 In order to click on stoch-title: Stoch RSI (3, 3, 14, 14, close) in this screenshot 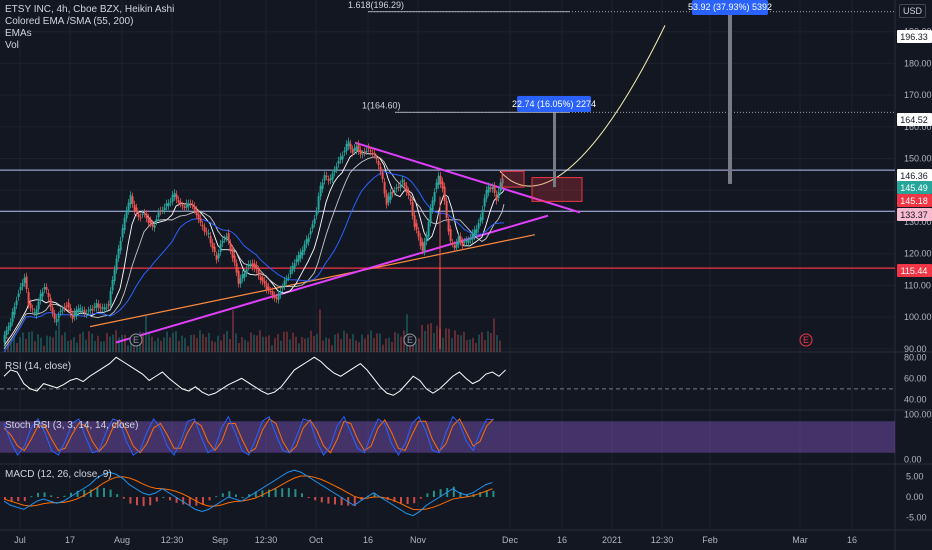, I will do `click(71, 425)`.